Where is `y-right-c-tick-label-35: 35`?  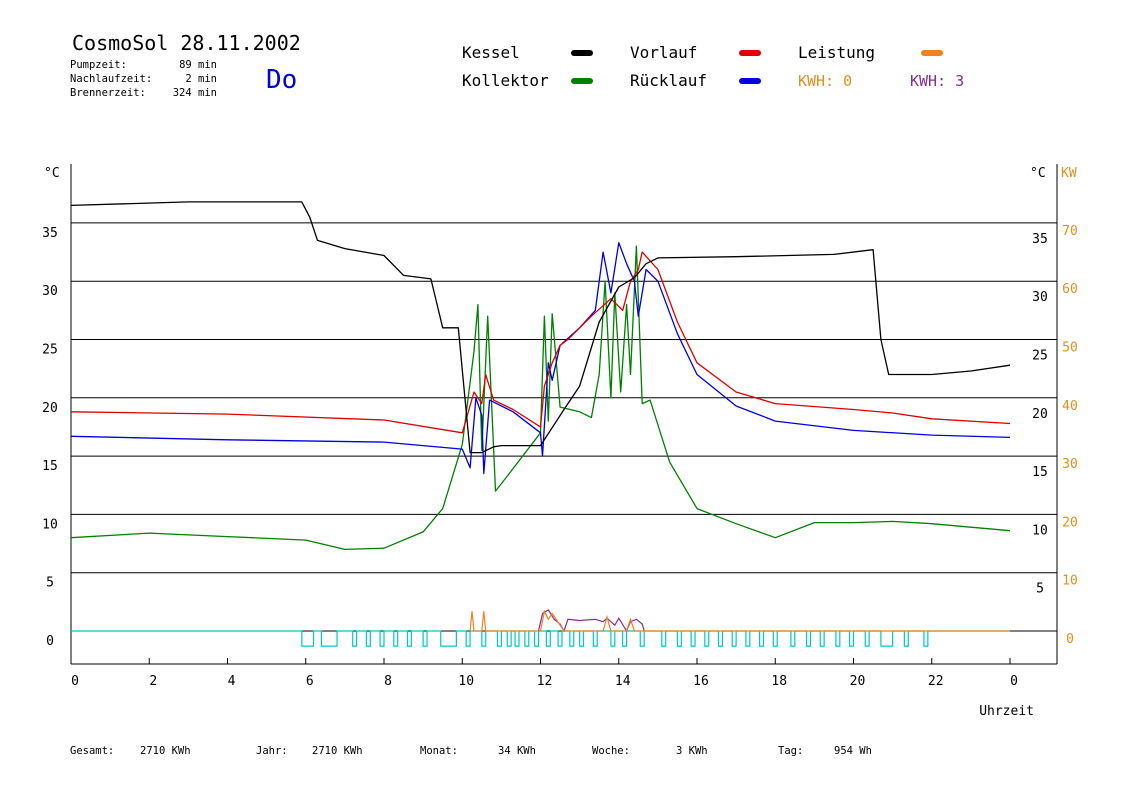
y-right-c-tick-label-35: 35 is located at coordinates (1040, 239).